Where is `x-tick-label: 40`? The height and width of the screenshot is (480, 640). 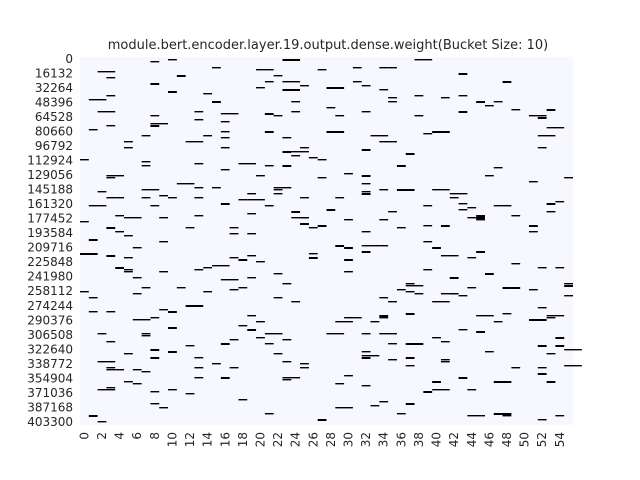 x-tick-label: 40 is located at coordinates (437, 439).